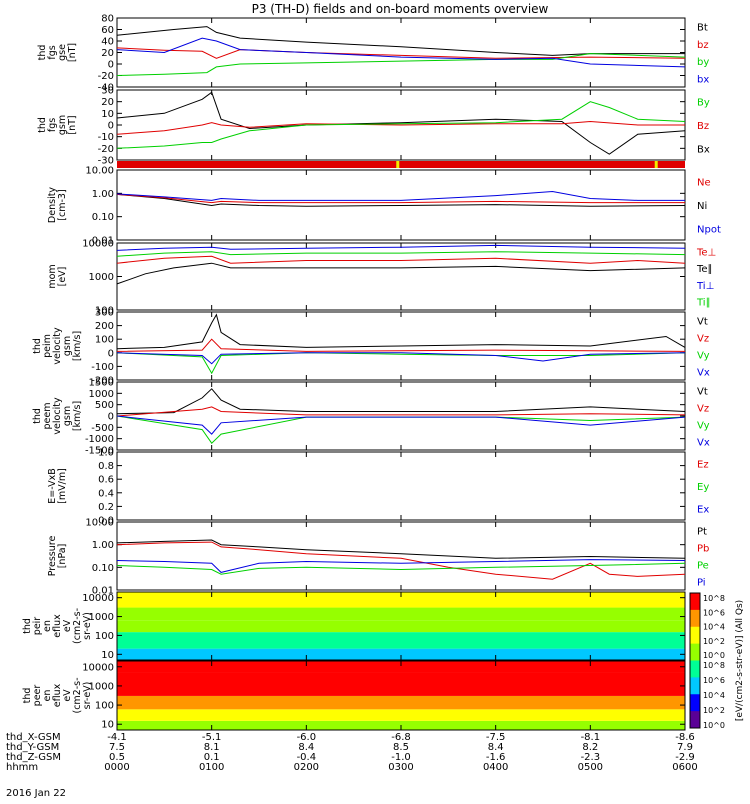 The height and width of the screenshot is (804, 750). Describe the element at coordinates (401, 125) in the screenshot. I see `series-By` at that location.